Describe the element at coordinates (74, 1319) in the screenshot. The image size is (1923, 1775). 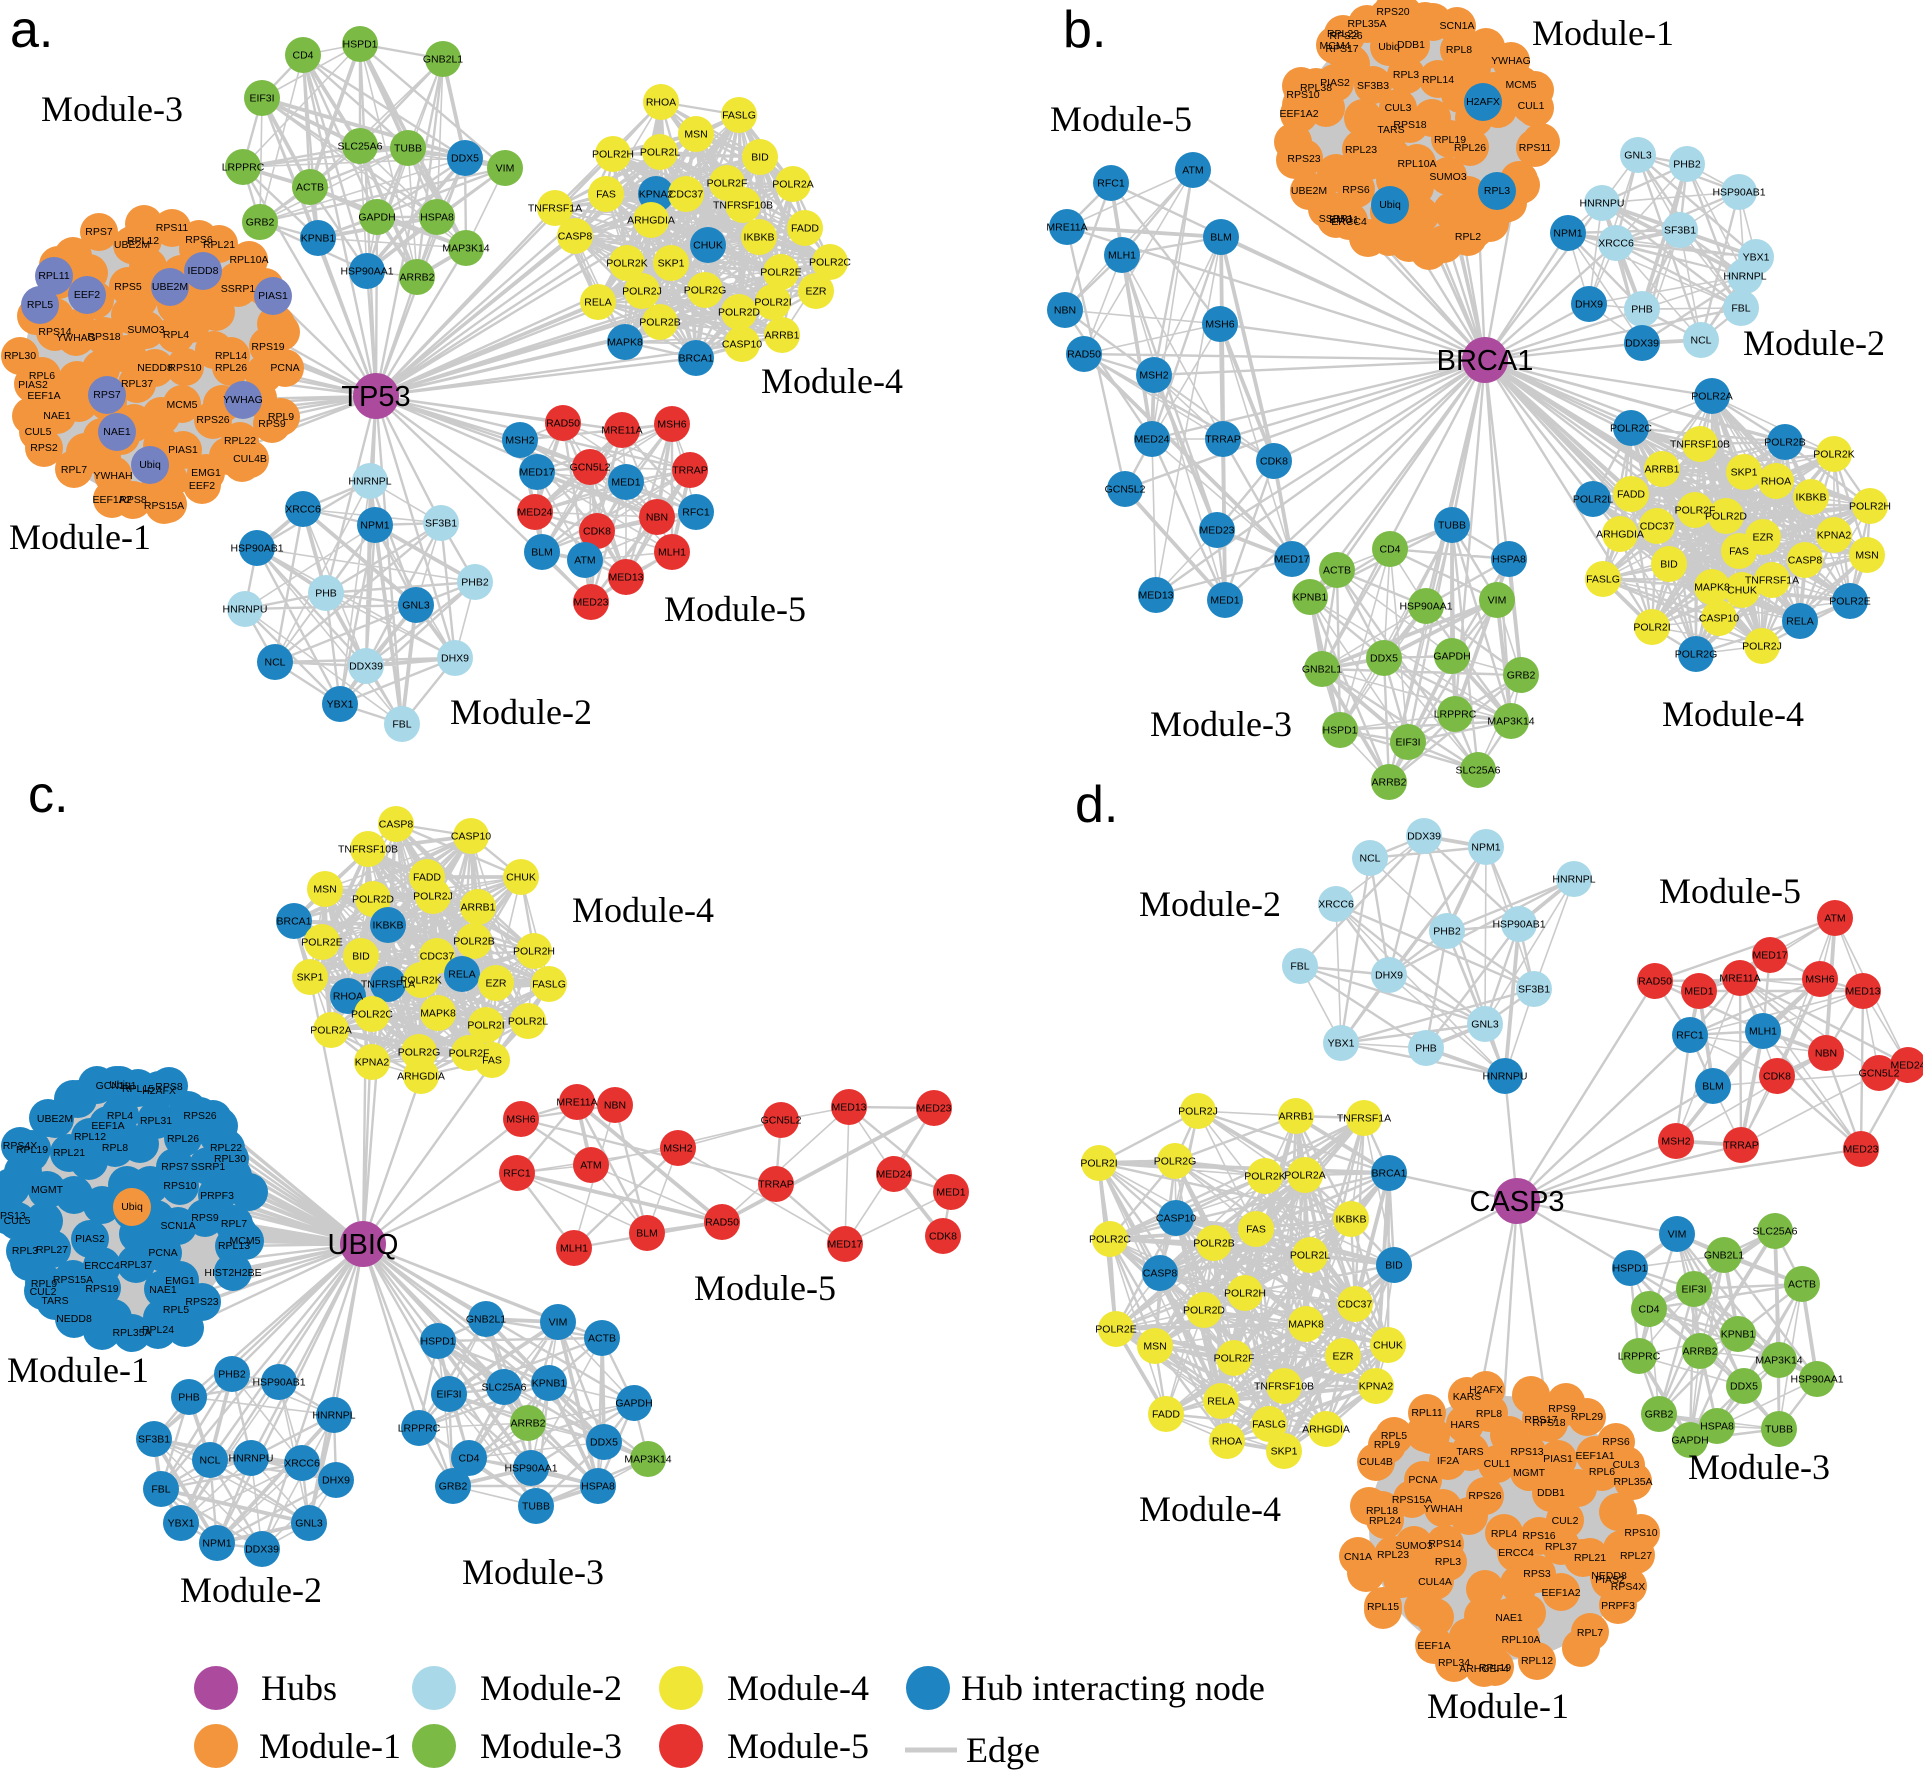
I see `svg-text: NEDD8` at that location.